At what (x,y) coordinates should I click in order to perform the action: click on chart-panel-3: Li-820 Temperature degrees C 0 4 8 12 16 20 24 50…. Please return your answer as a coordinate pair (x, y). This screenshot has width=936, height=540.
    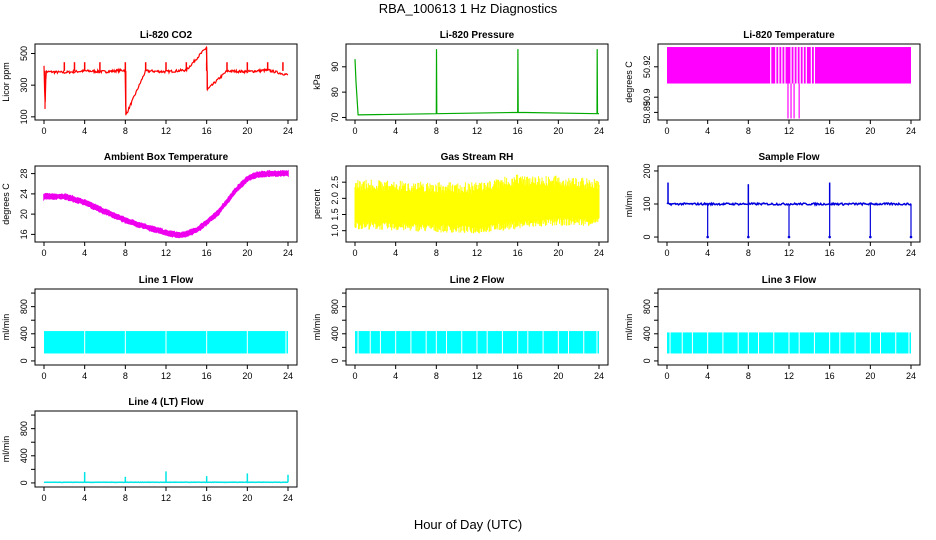
    Looking at the image, I should click on (772, 83).